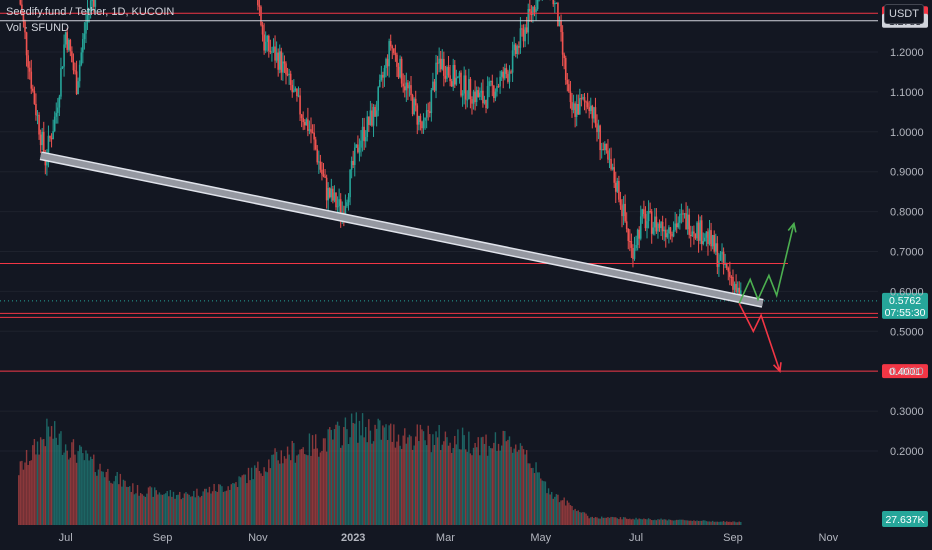 Image resolution: width=932 pixels, height=550 pixels. I want to click on volume-title: Vol · SFUND, so click(37, 28).